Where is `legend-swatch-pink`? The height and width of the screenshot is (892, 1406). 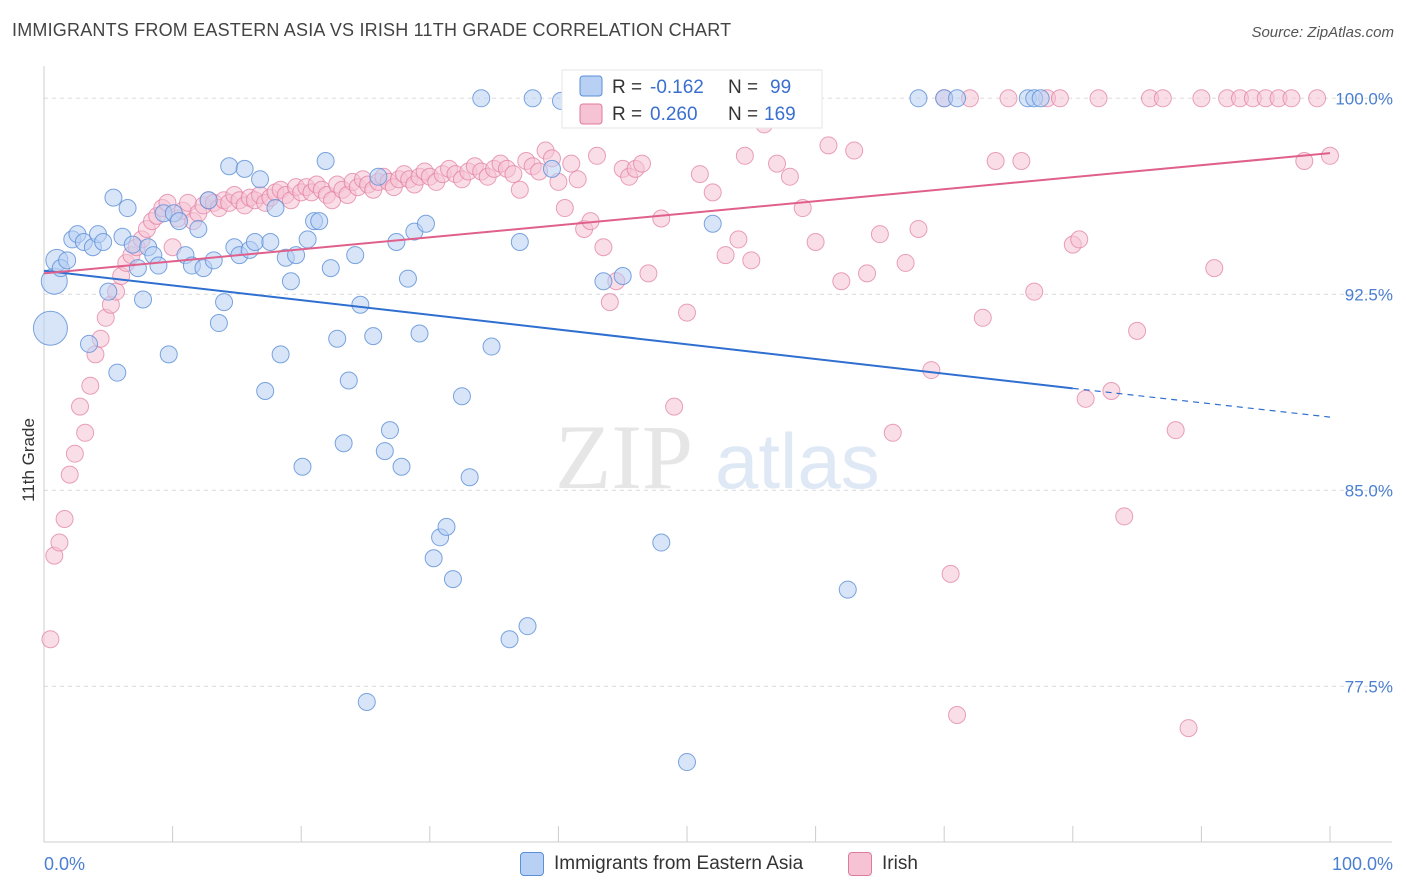
legend-swatch-pink is located at coordinates (860, 864).